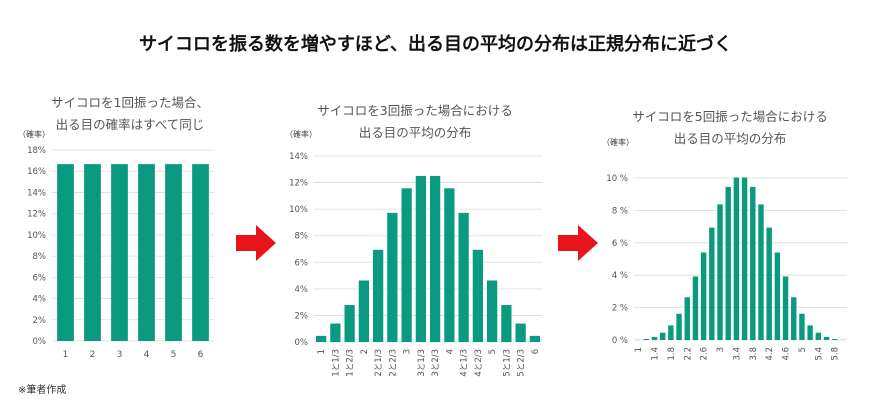 This screenshot has height=413, width=871. Describe the element at coordinates (721, 349) in the screenshot. I see `chart-3-xtick-10: 3` at that location.